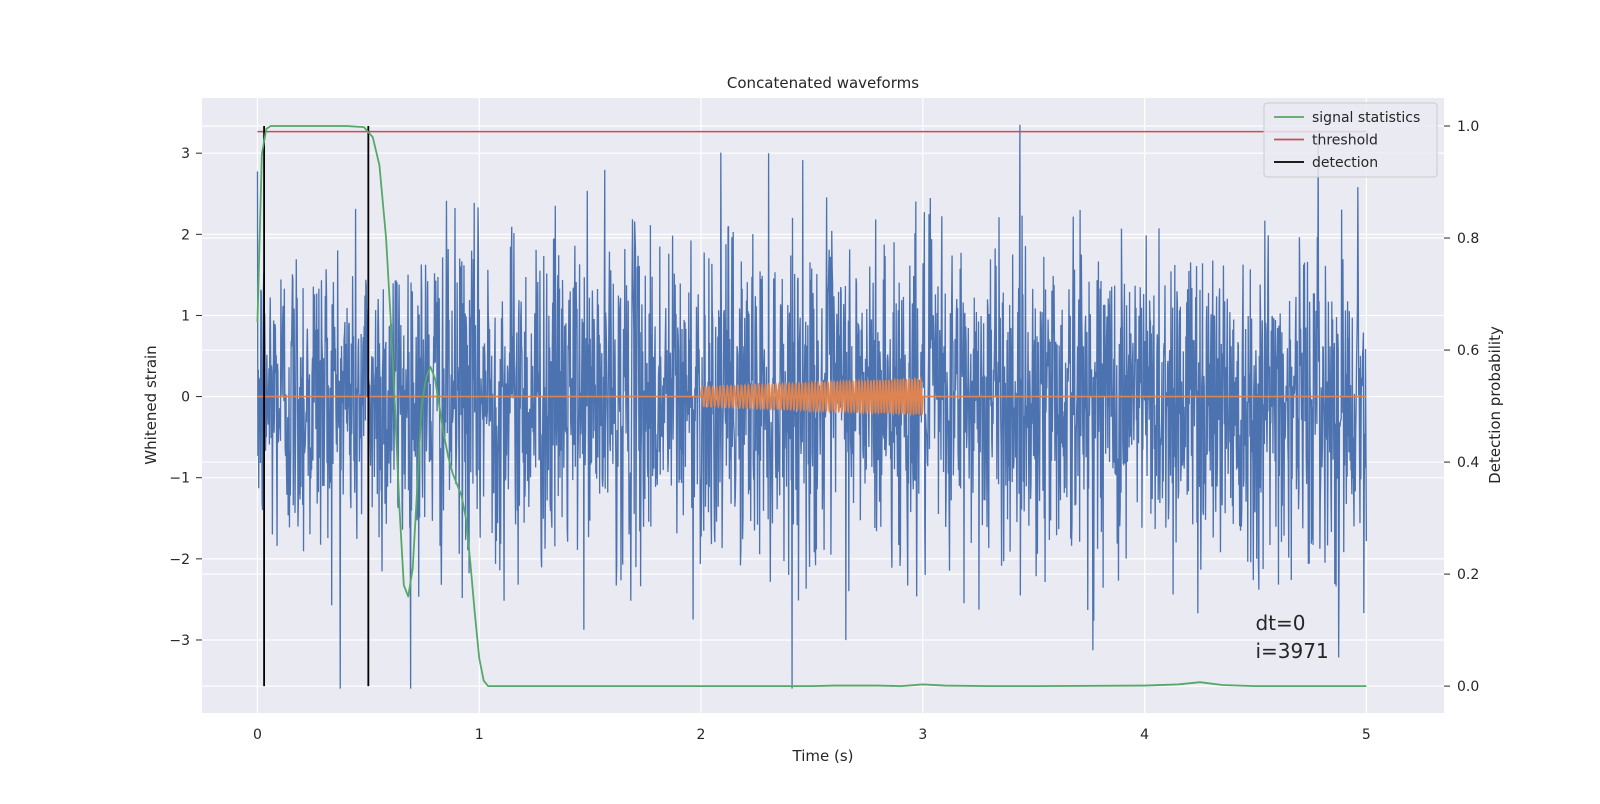 The width and height of the screenshot is (1600, 804). Describe the element at coordinates (1468, 351) in the screenshot. I see `y-right-tick-label: 0.6` at that location.